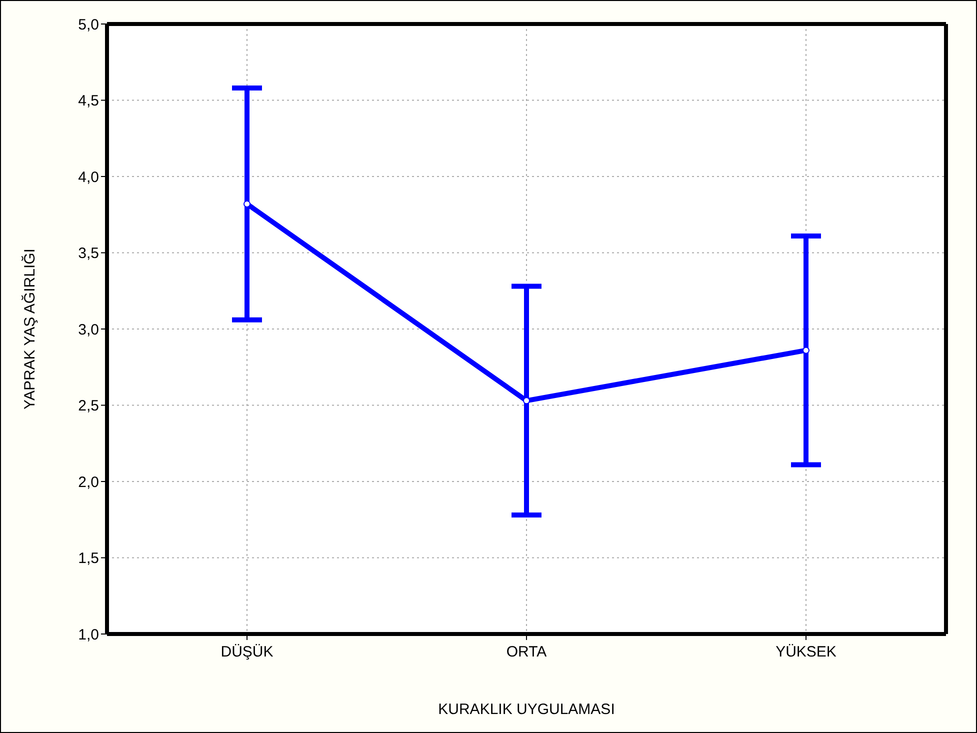  What do you see at coordinates (88, 406) in the screenshot?
I see `y-tick-label: 2,5` at bounding box center [88, 406].